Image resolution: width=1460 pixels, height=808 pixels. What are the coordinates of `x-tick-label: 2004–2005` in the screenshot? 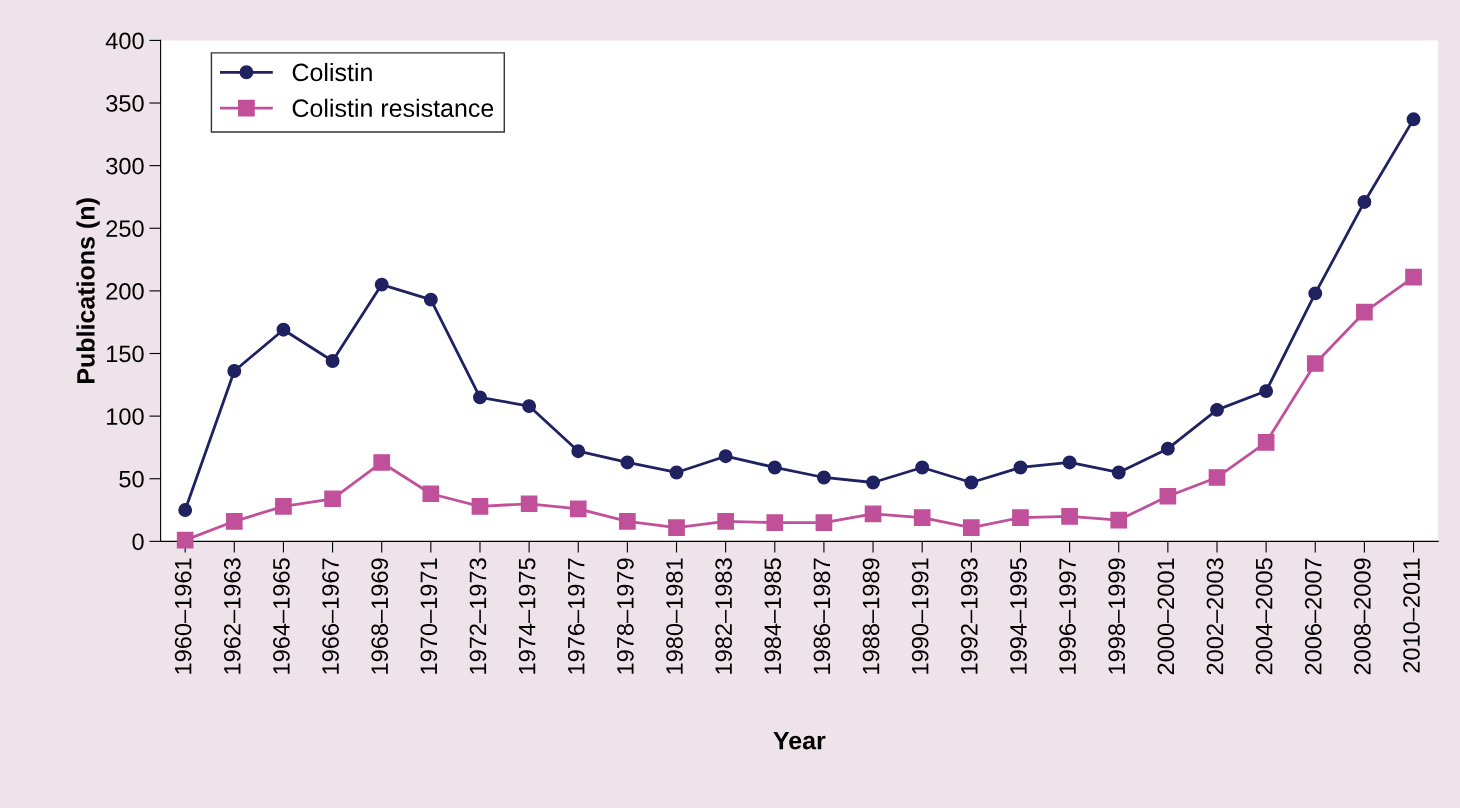 It's located at (1264, 616).